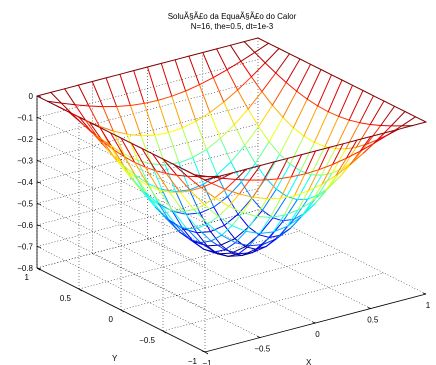  I want to click on z-tick-label: −0.4, so click(25, 182).